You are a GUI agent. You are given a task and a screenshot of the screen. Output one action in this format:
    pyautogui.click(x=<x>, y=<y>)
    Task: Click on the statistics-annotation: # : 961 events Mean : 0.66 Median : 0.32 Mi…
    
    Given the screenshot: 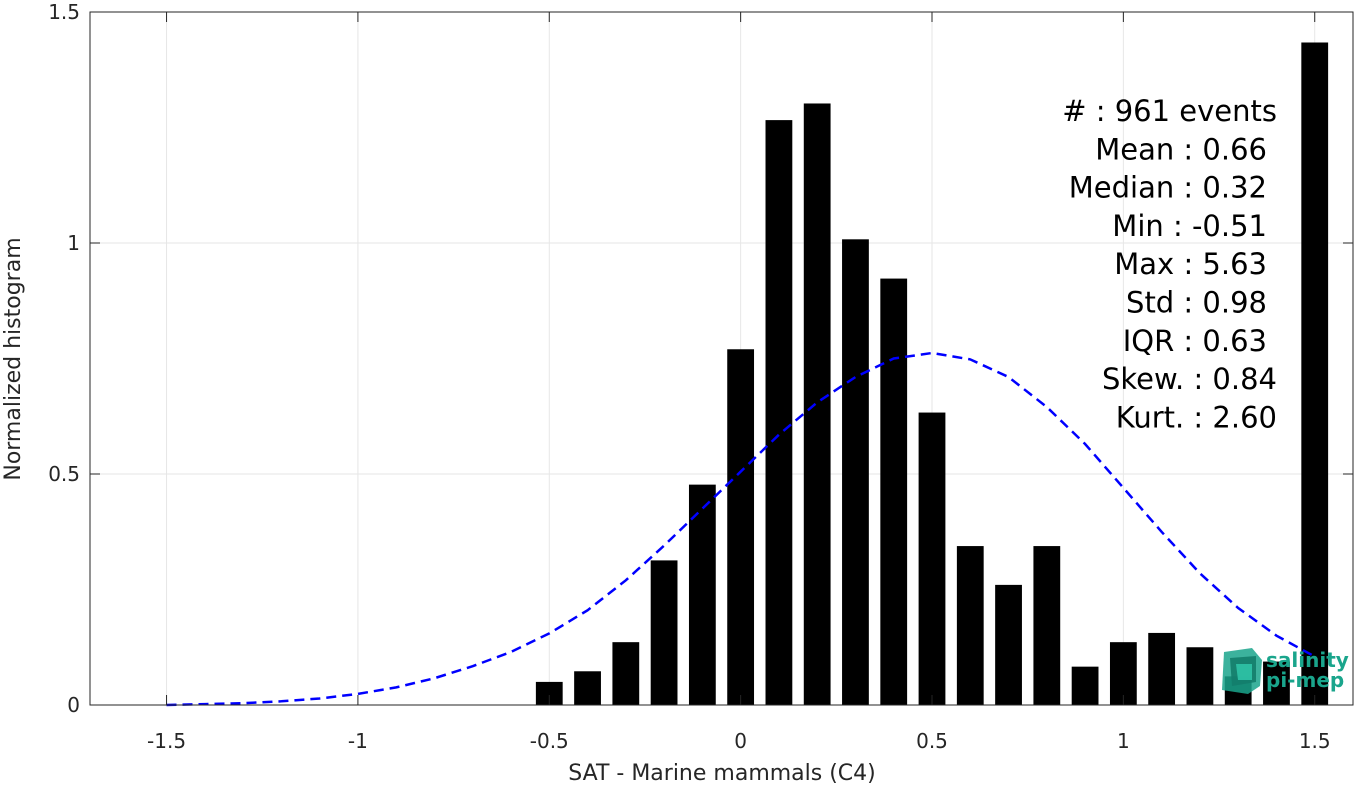 What is the action you would take?
    pyautogui.click(x=1169, y=264)
    